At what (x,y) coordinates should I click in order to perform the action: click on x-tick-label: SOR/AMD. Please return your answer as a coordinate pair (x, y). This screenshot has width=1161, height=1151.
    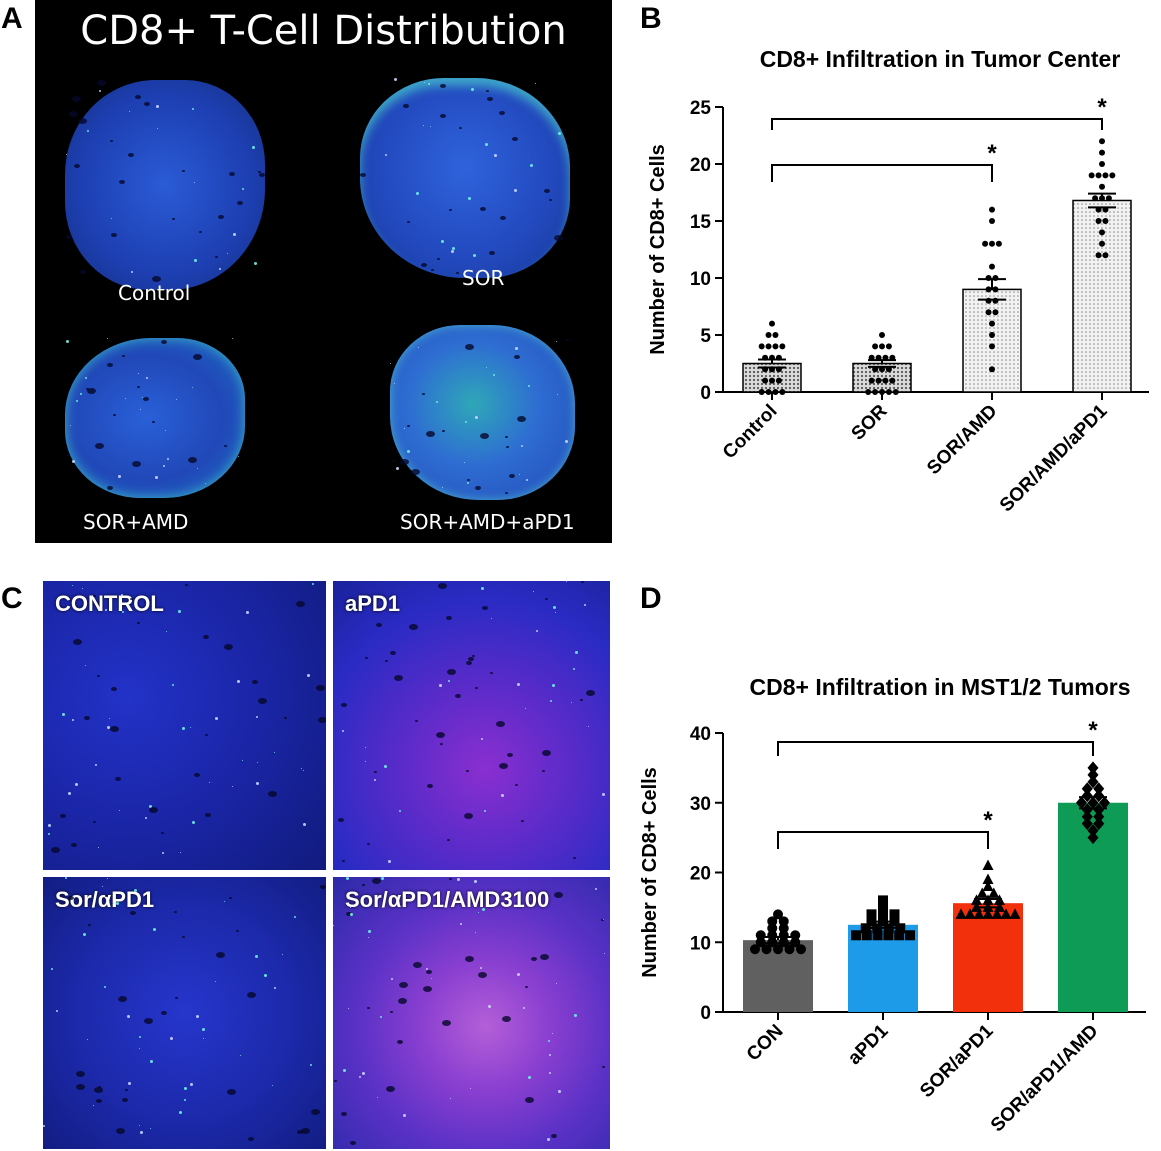
    Looking at the image, I should click on (962, 440).